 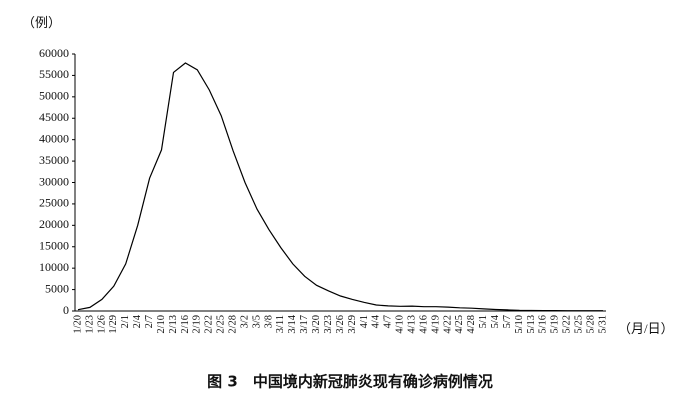 What do you see at coordinates (459, 324) in the screenshot?
I see `x-tick-label: 4/25` at bounding box center [459, 324].